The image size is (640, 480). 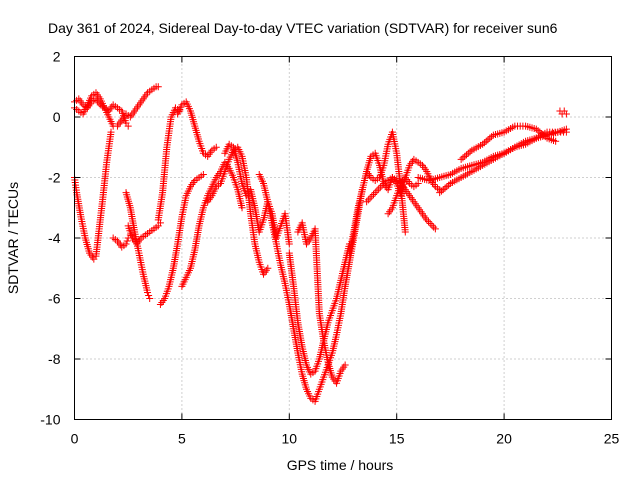 What do you see at coordinates (397, 439) in the screenshot?
I see `x-tick-label: 15` at bounding box center [397, 439].